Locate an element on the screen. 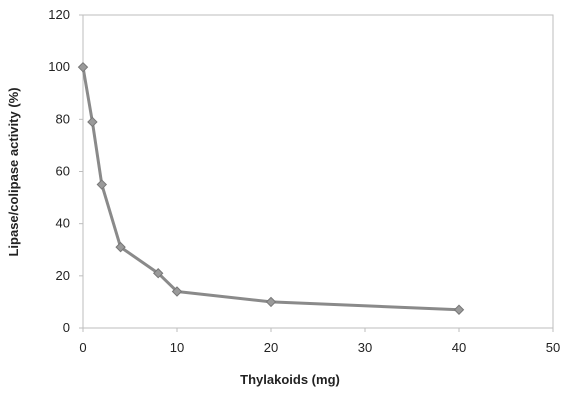 The height and width of the screenshot is (397, 565). y-tick-label: 0 is located at coordinates (66, 327).